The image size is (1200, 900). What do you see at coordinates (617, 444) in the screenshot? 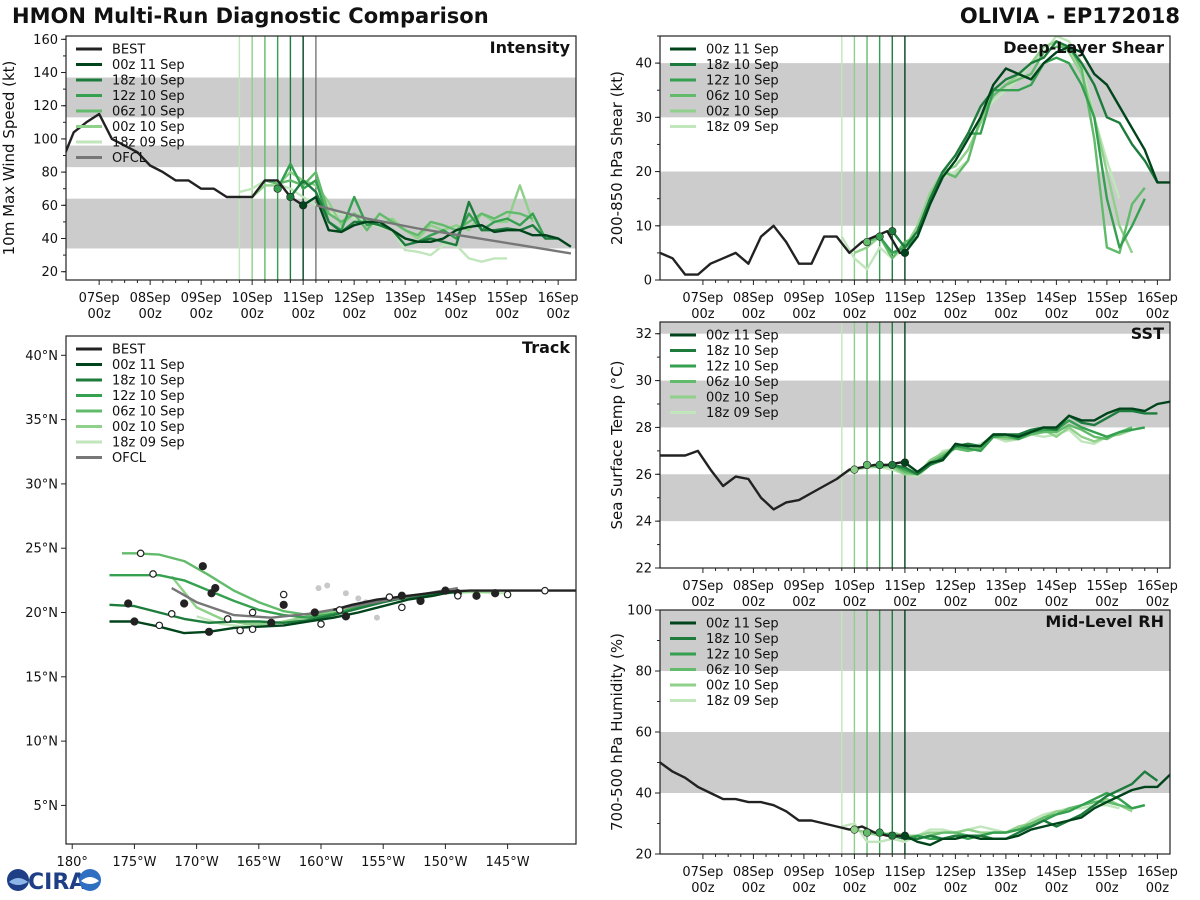
I see `sst-ylabel: Sea Surface Temp (°C)` at bounding box center [617, 444].